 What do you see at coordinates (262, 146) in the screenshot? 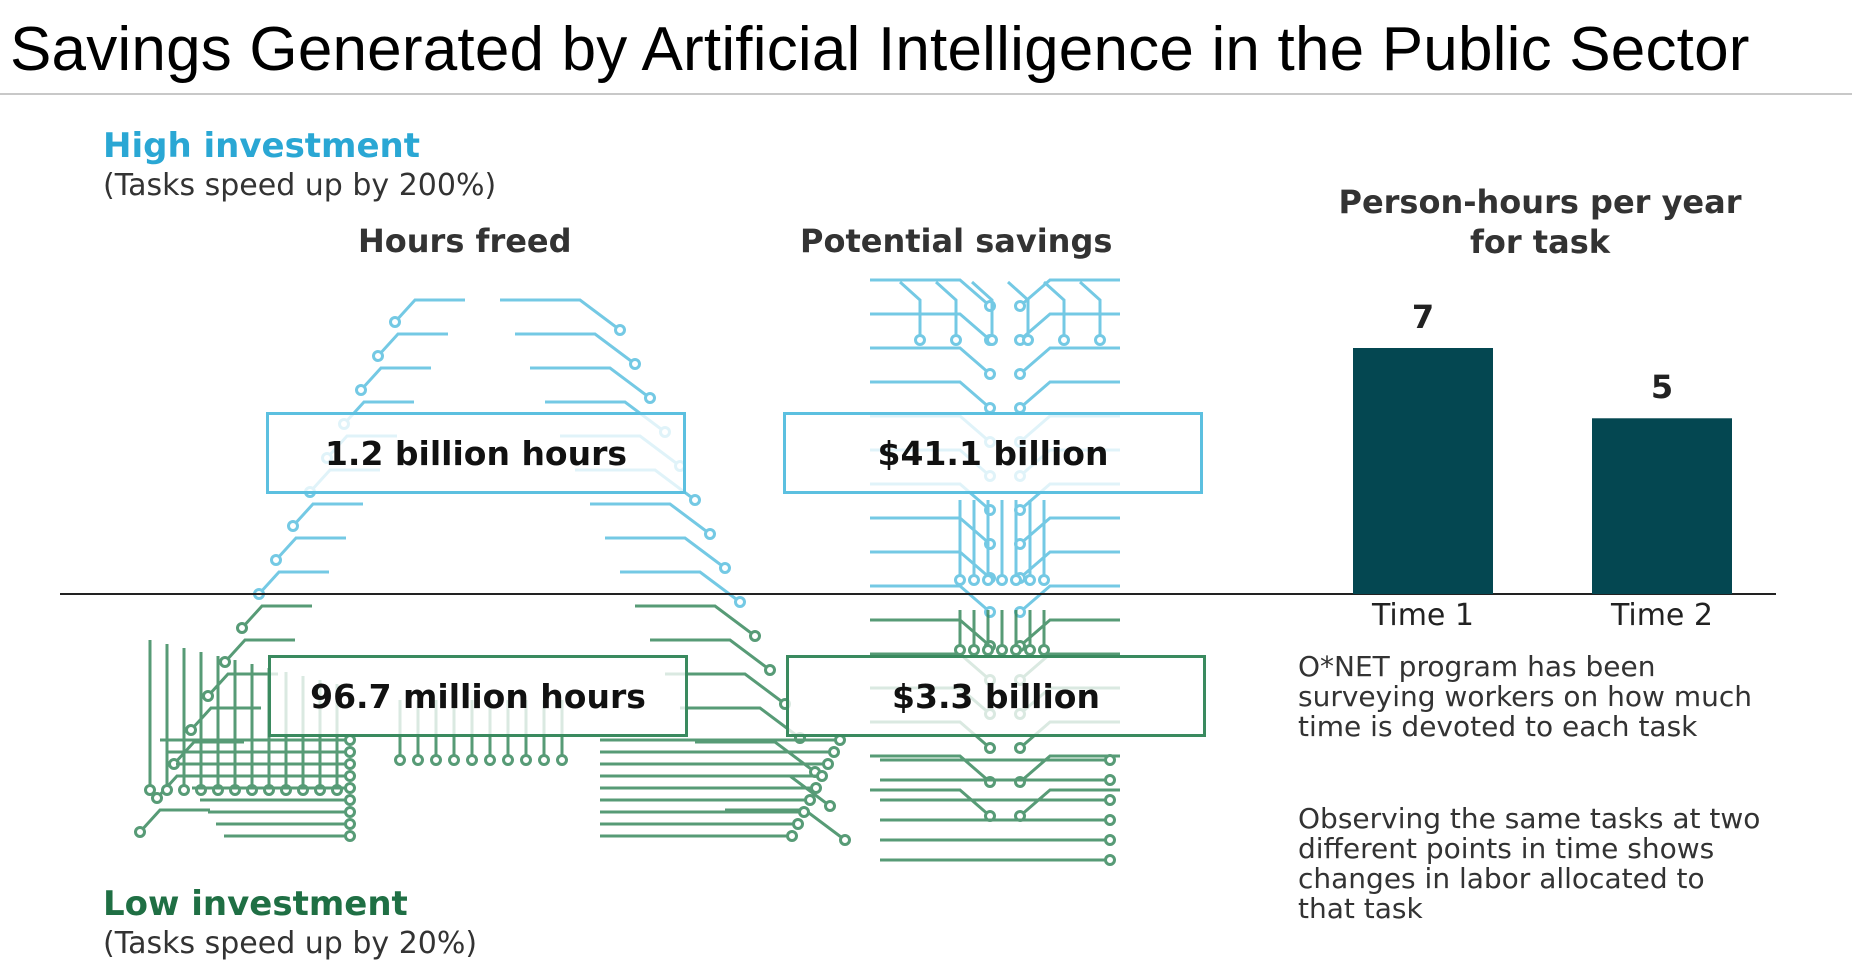
I see `high-investment-label: High investment` at bounding box center [262, 146].